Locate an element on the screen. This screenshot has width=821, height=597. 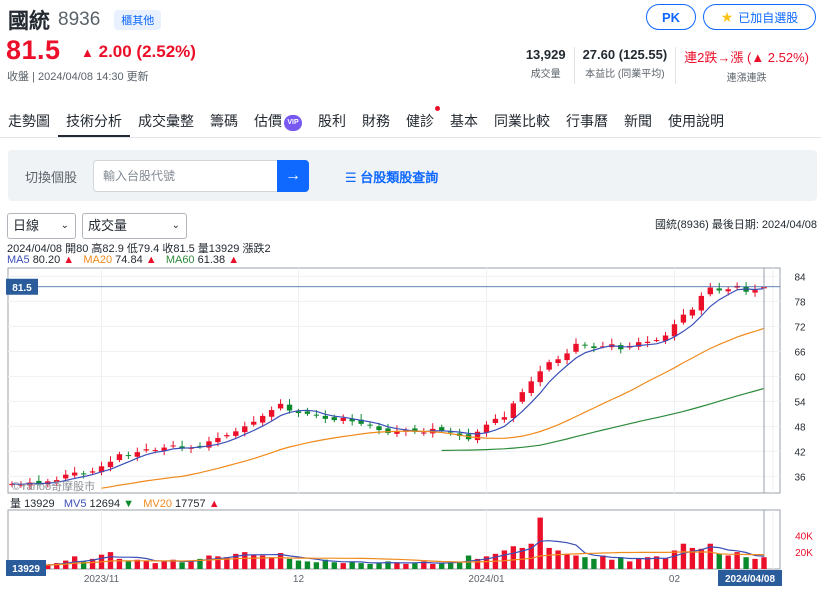
period-select-value: 日線 is located at coordinates (26, 225).